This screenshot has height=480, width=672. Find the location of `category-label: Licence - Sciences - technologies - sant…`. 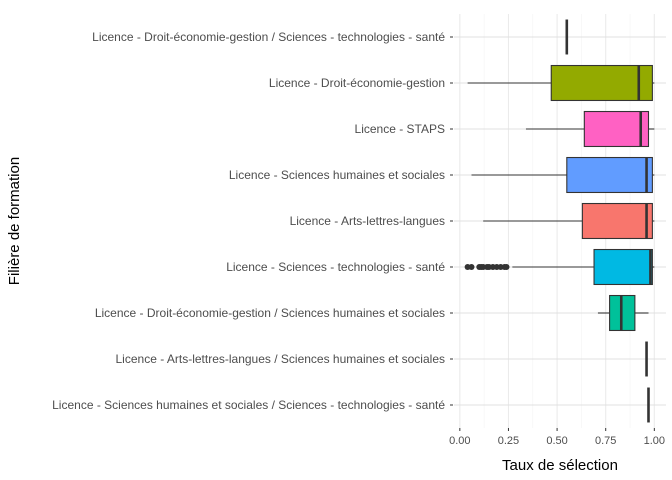

category-label: Licence - Sciences - technologies - sant… is located at coordinates (335, 267).